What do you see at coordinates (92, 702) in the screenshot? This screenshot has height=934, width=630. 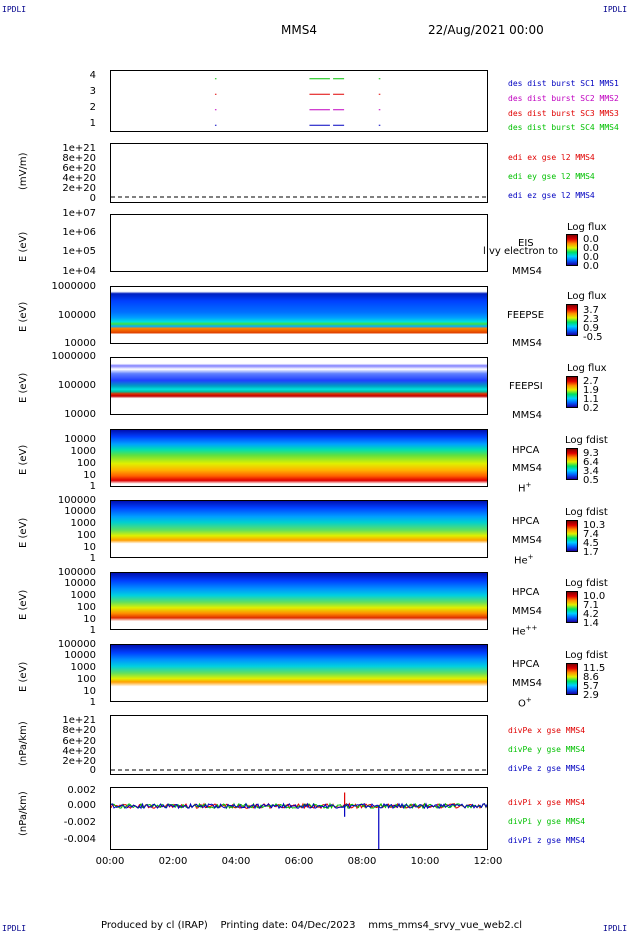 I see `hpca-o-ytick: 1` at bounding box center [92, 702].